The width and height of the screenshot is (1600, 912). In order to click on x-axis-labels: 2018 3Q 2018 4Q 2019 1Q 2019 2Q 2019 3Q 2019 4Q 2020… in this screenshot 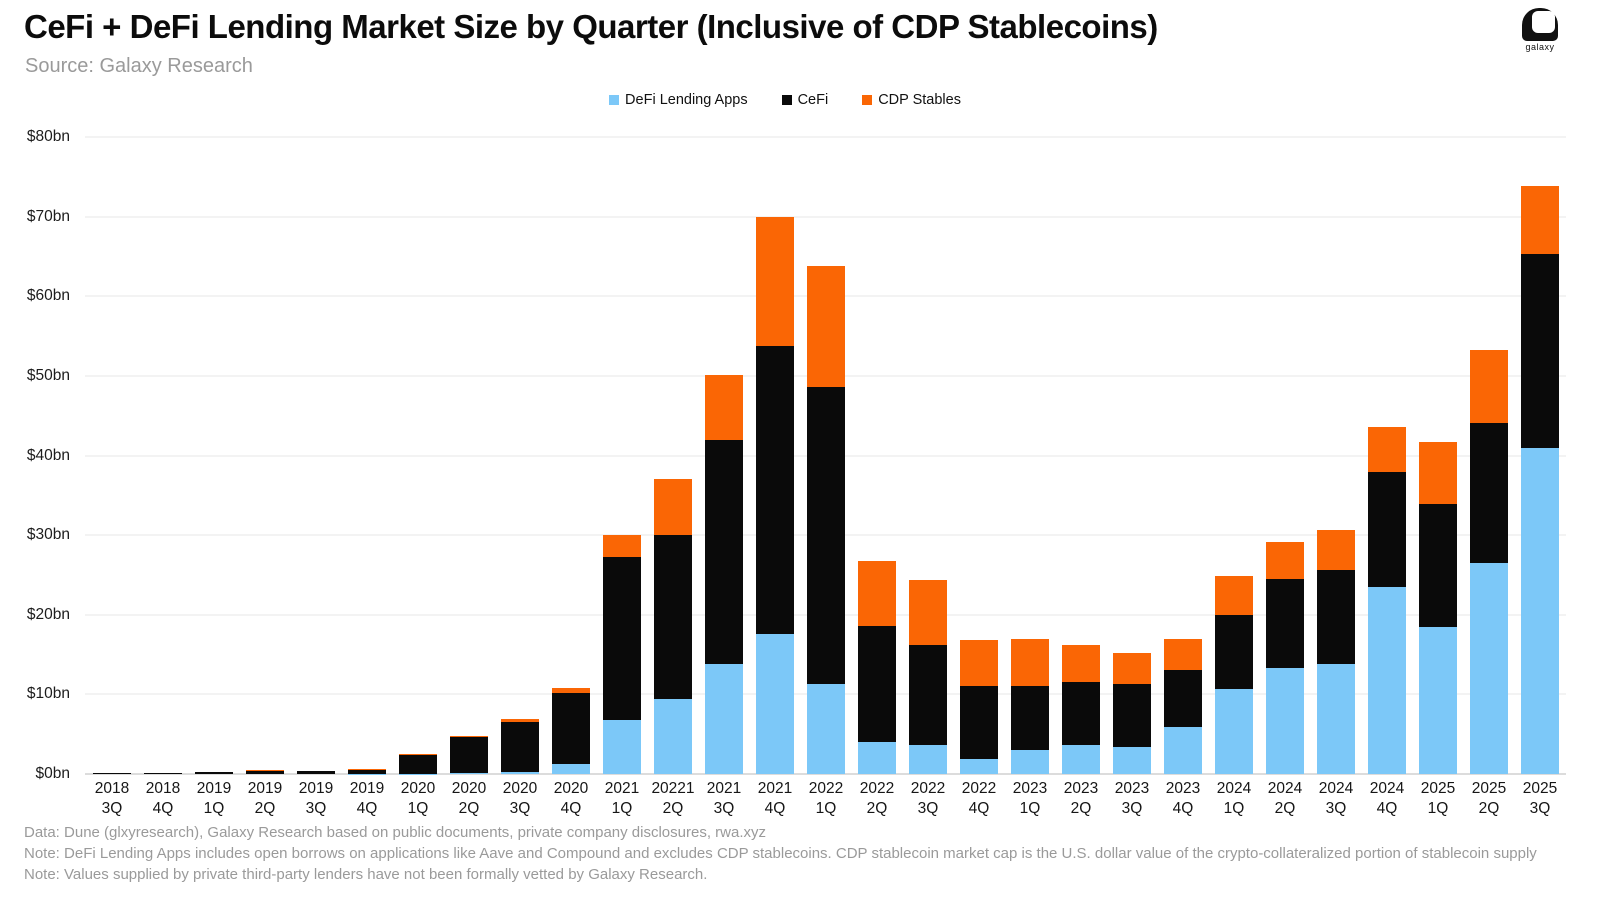, I will do `click(825, 800)`.